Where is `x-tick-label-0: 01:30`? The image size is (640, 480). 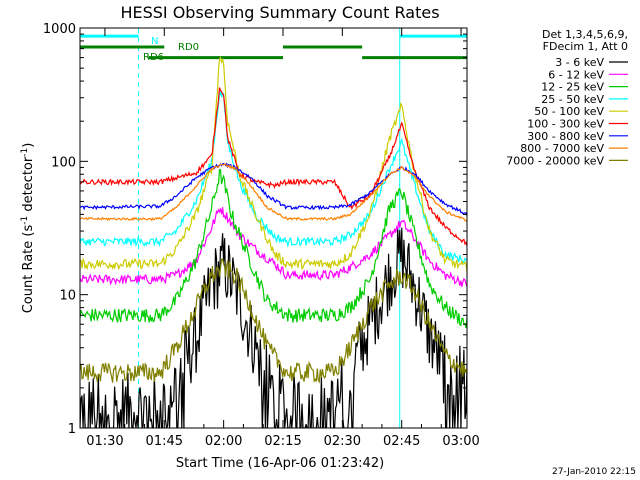 x-tick-label-0: 01:30 is located at coordinates (104, 441).